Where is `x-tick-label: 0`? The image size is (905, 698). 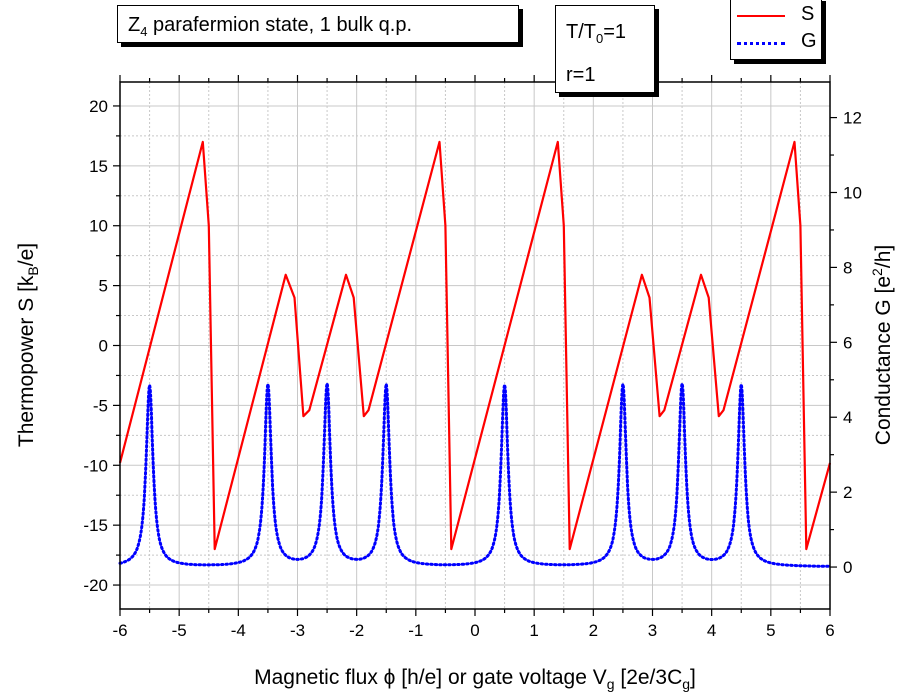 x-tick-label: 0 is located at coordinates (474, 630).